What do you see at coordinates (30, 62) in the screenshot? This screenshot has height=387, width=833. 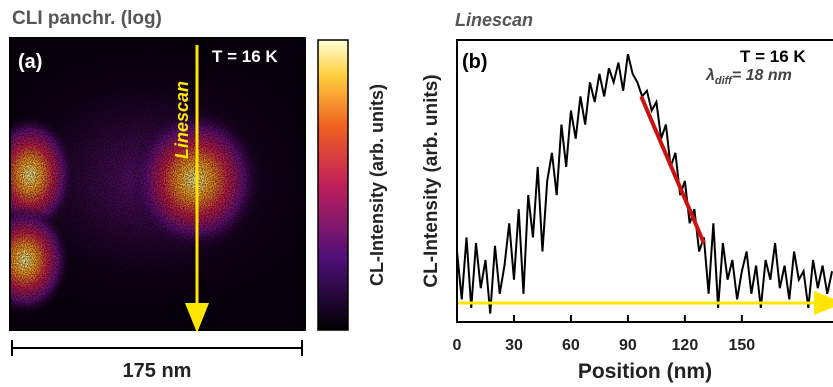 I see `panel-label: (a)` at bounding box center [30, 62].